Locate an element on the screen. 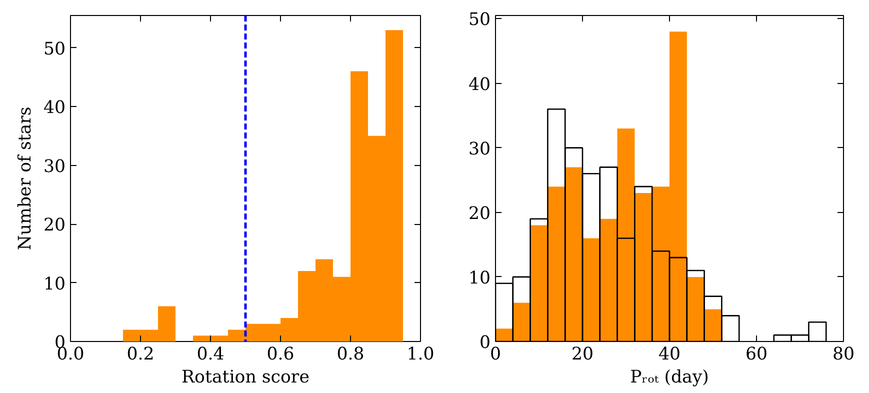  x-tick-label: 0.4 is located at coordinates (210, 354).